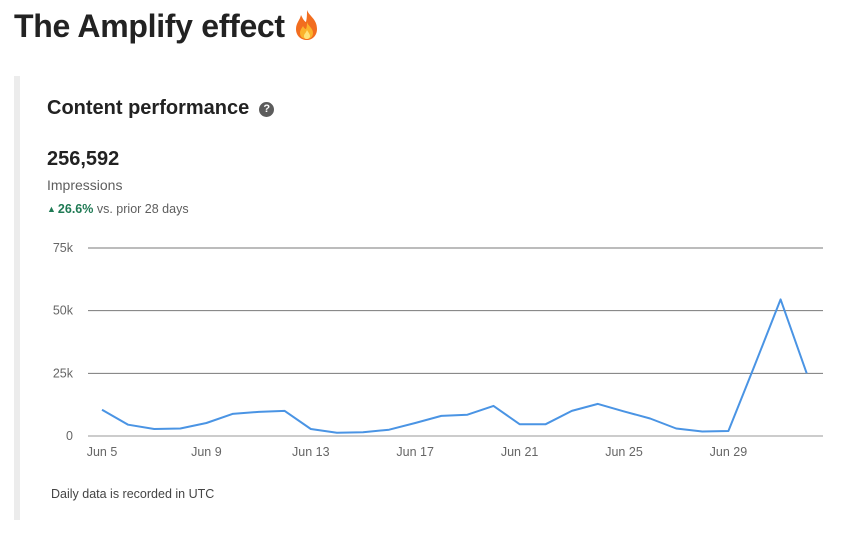 The image size is (849, 537). I want to click on x-tick-label: Jun 9, so click(206, 452).